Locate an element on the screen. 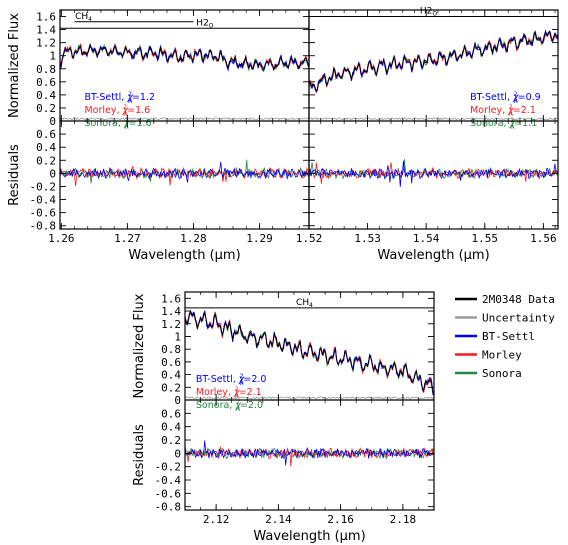 This screenshot has height=545, width=568. x-tick-label: 2.16 is located at coordinates (340, 519).